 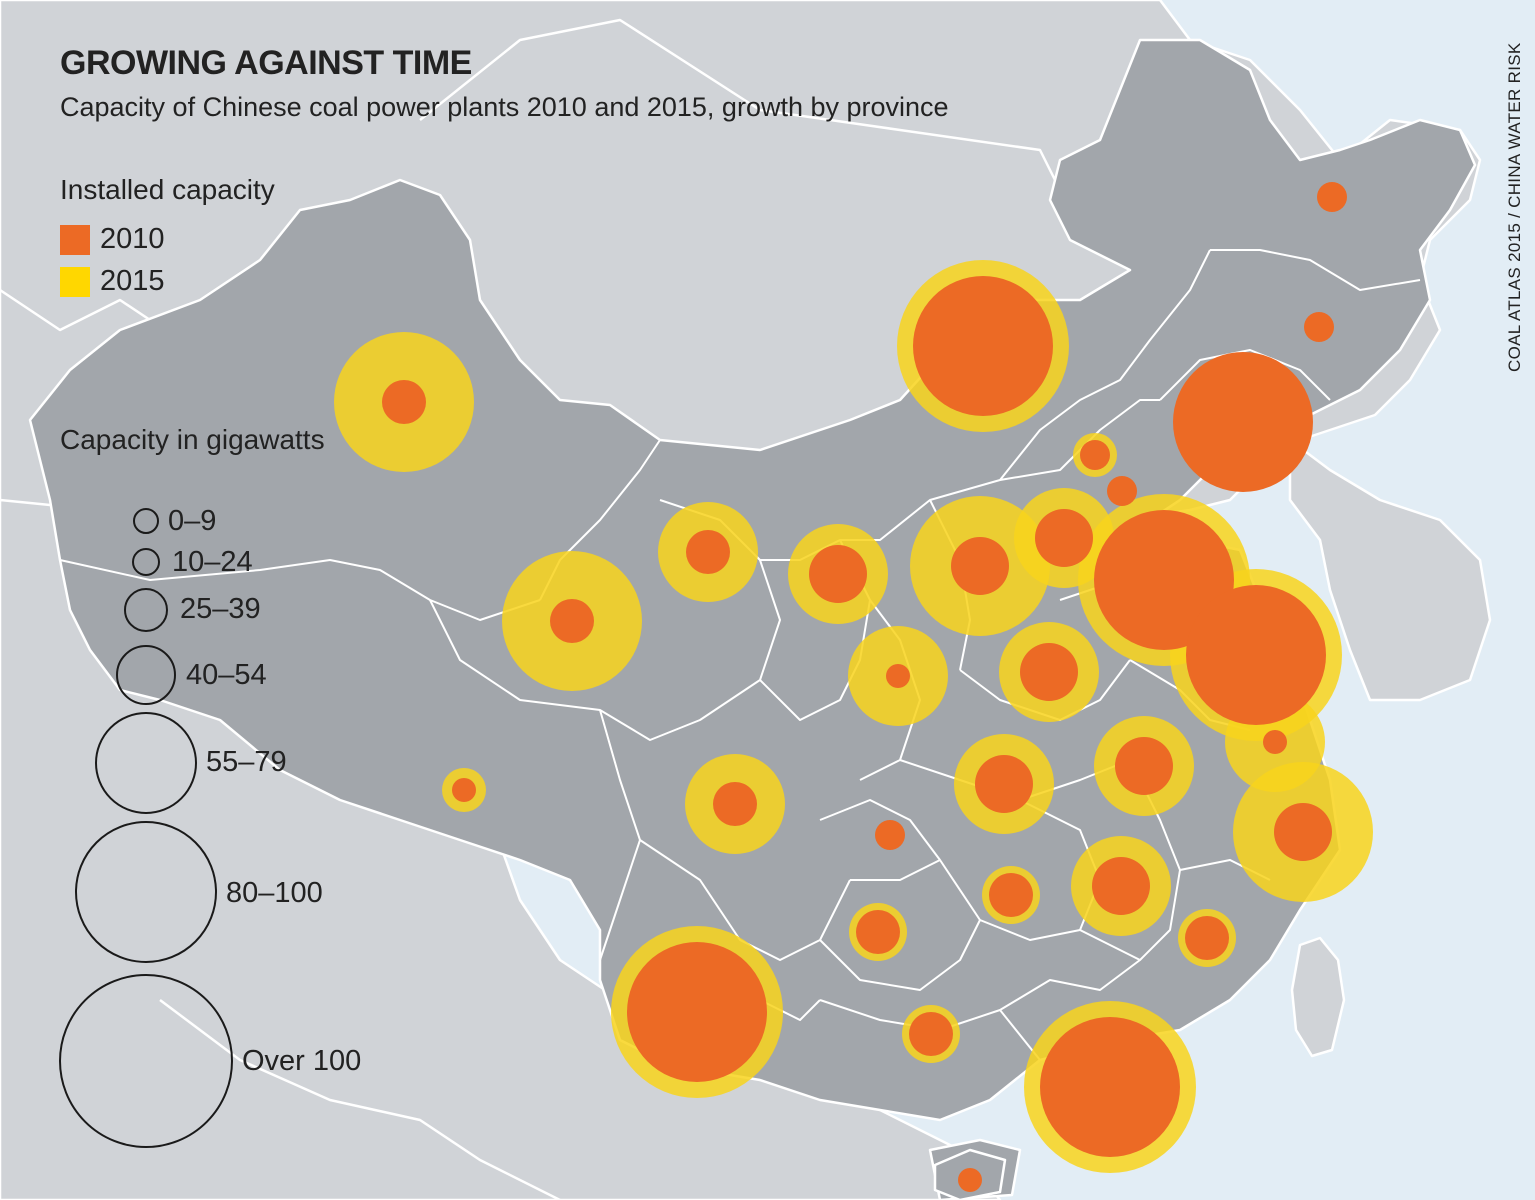 I want to click on size-class-label: 80–100, so click(x=274, y=893).